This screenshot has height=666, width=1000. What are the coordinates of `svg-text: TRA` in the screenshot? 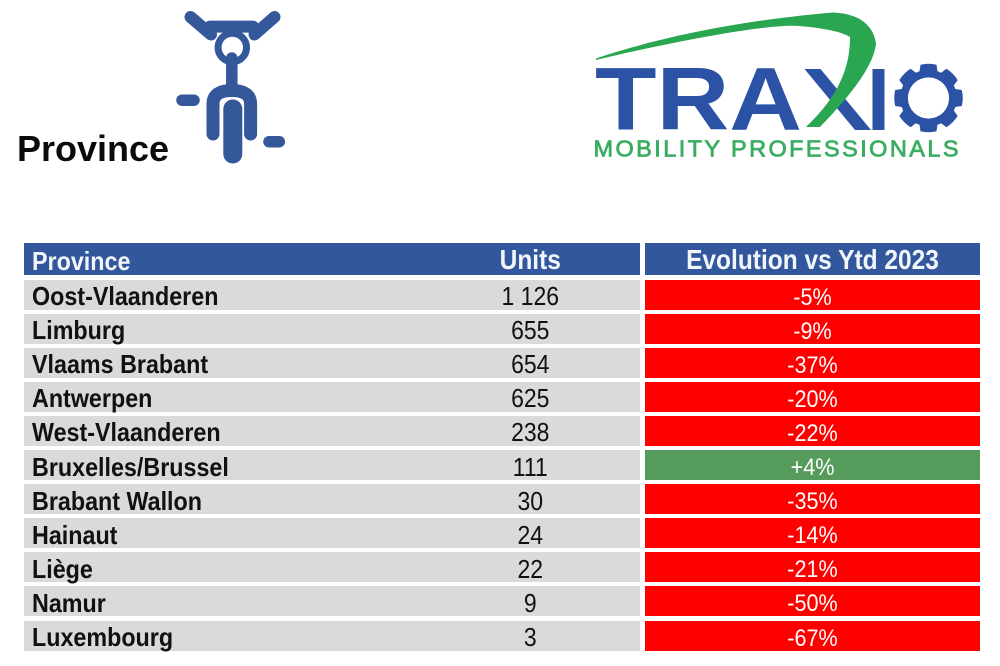 It's located at (698, 99).